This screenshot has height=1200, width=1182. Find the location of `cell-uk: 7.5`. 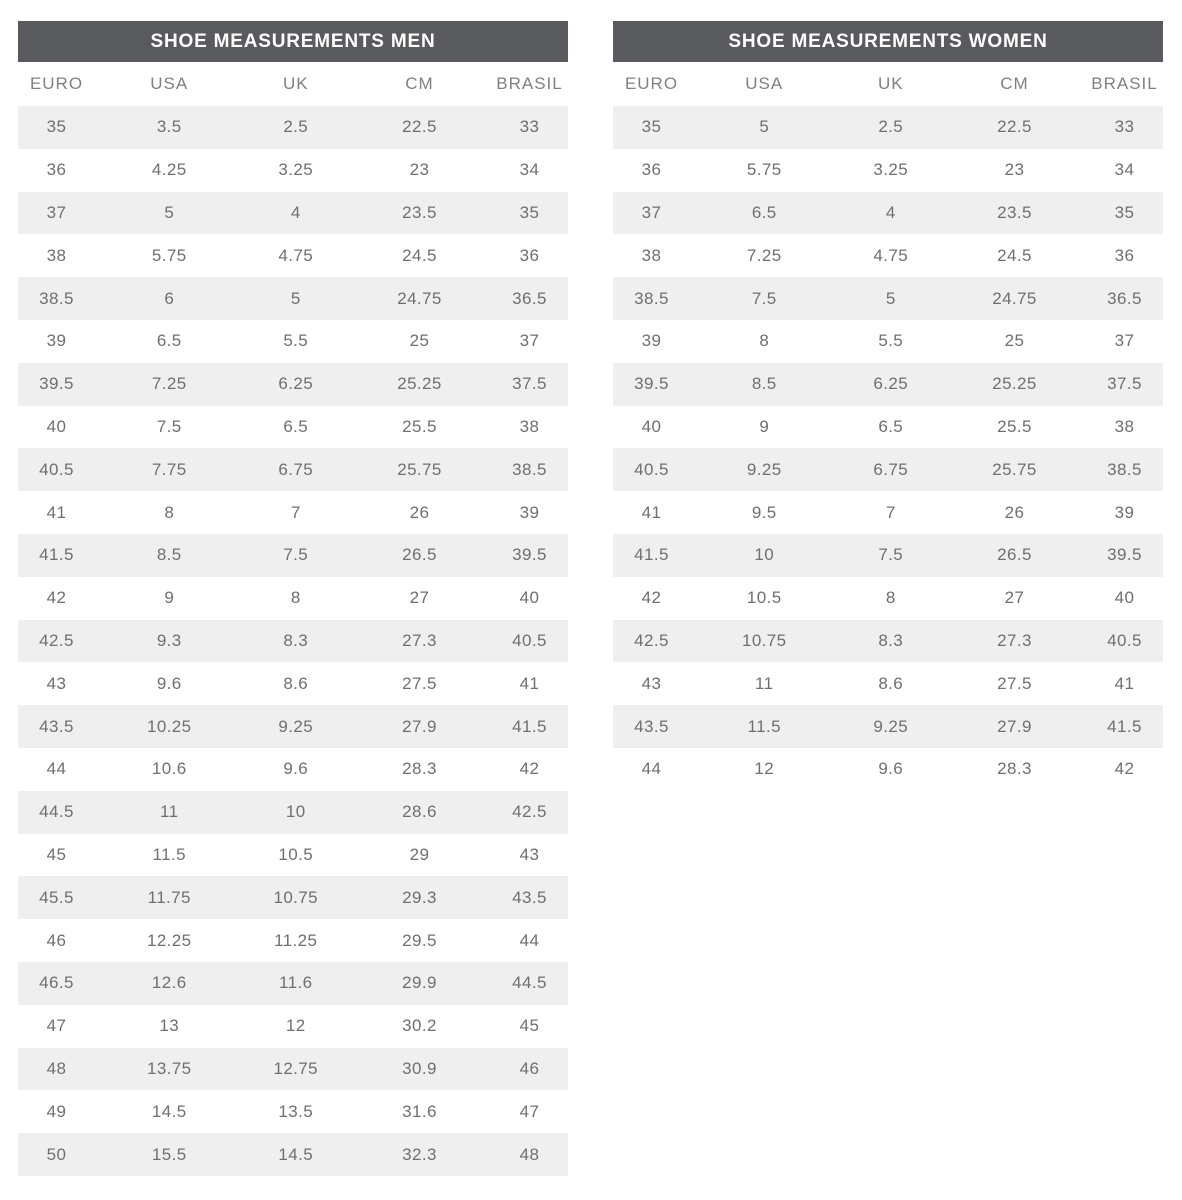

cell-uk: 7.5 is located at coordinates (891, 555).